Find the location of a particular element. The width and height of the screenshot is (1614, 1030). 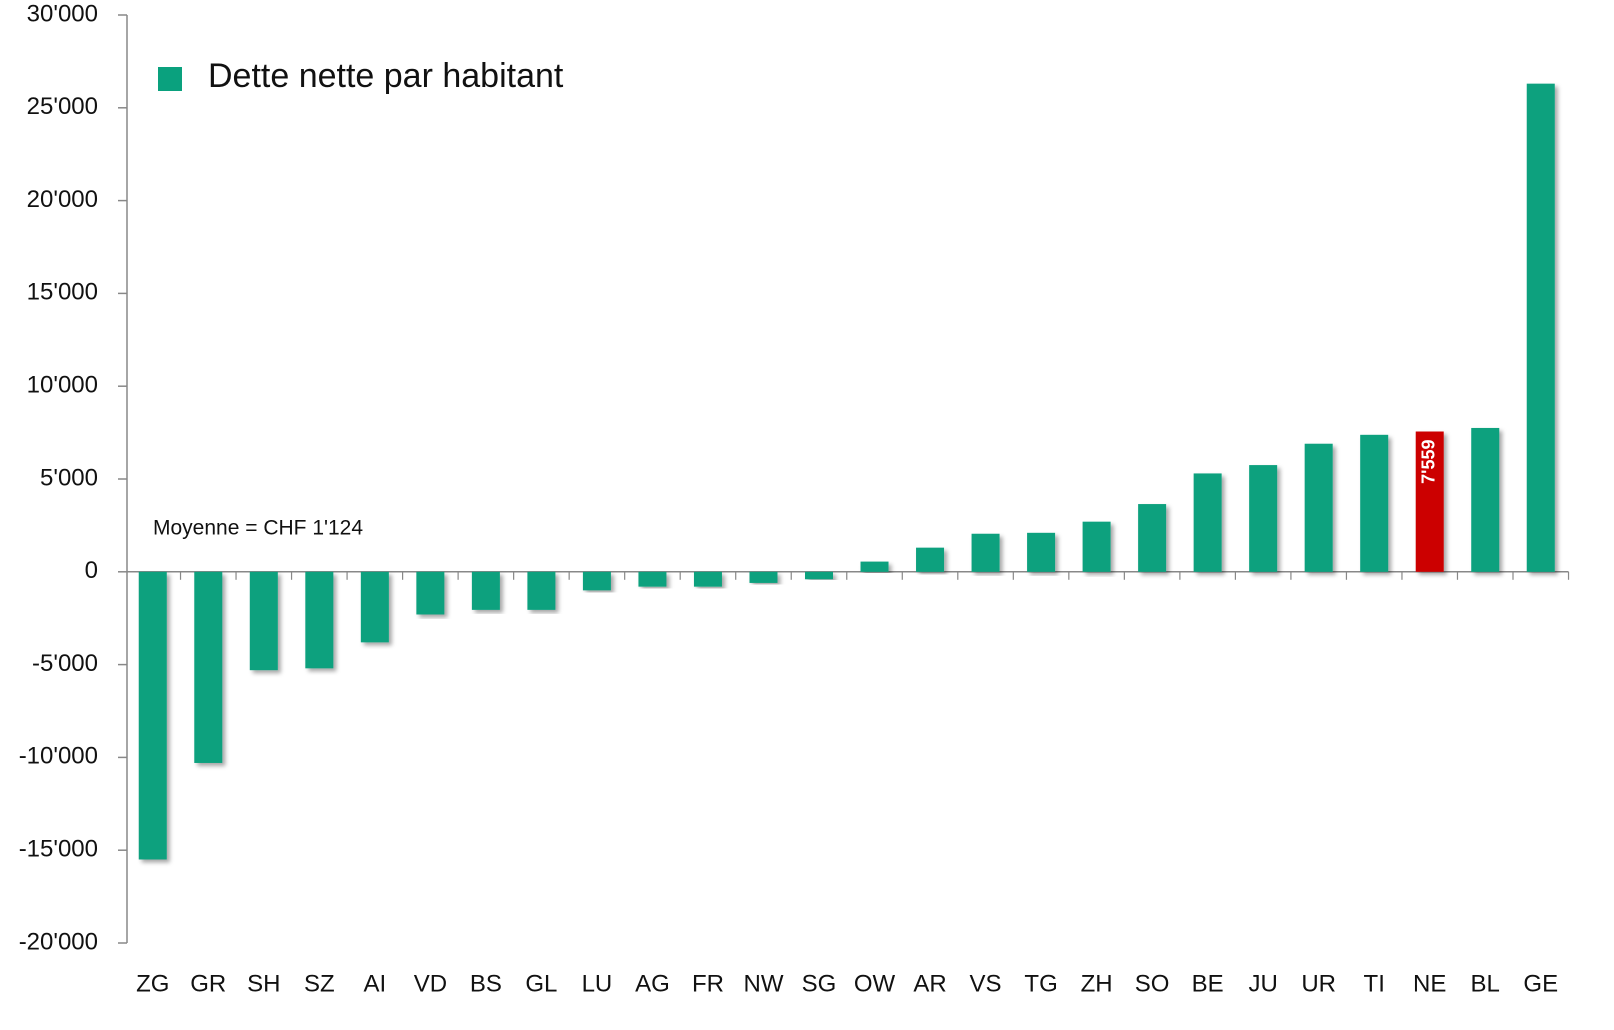

x-tick-label: BE is located at coordinates (1208, 983).